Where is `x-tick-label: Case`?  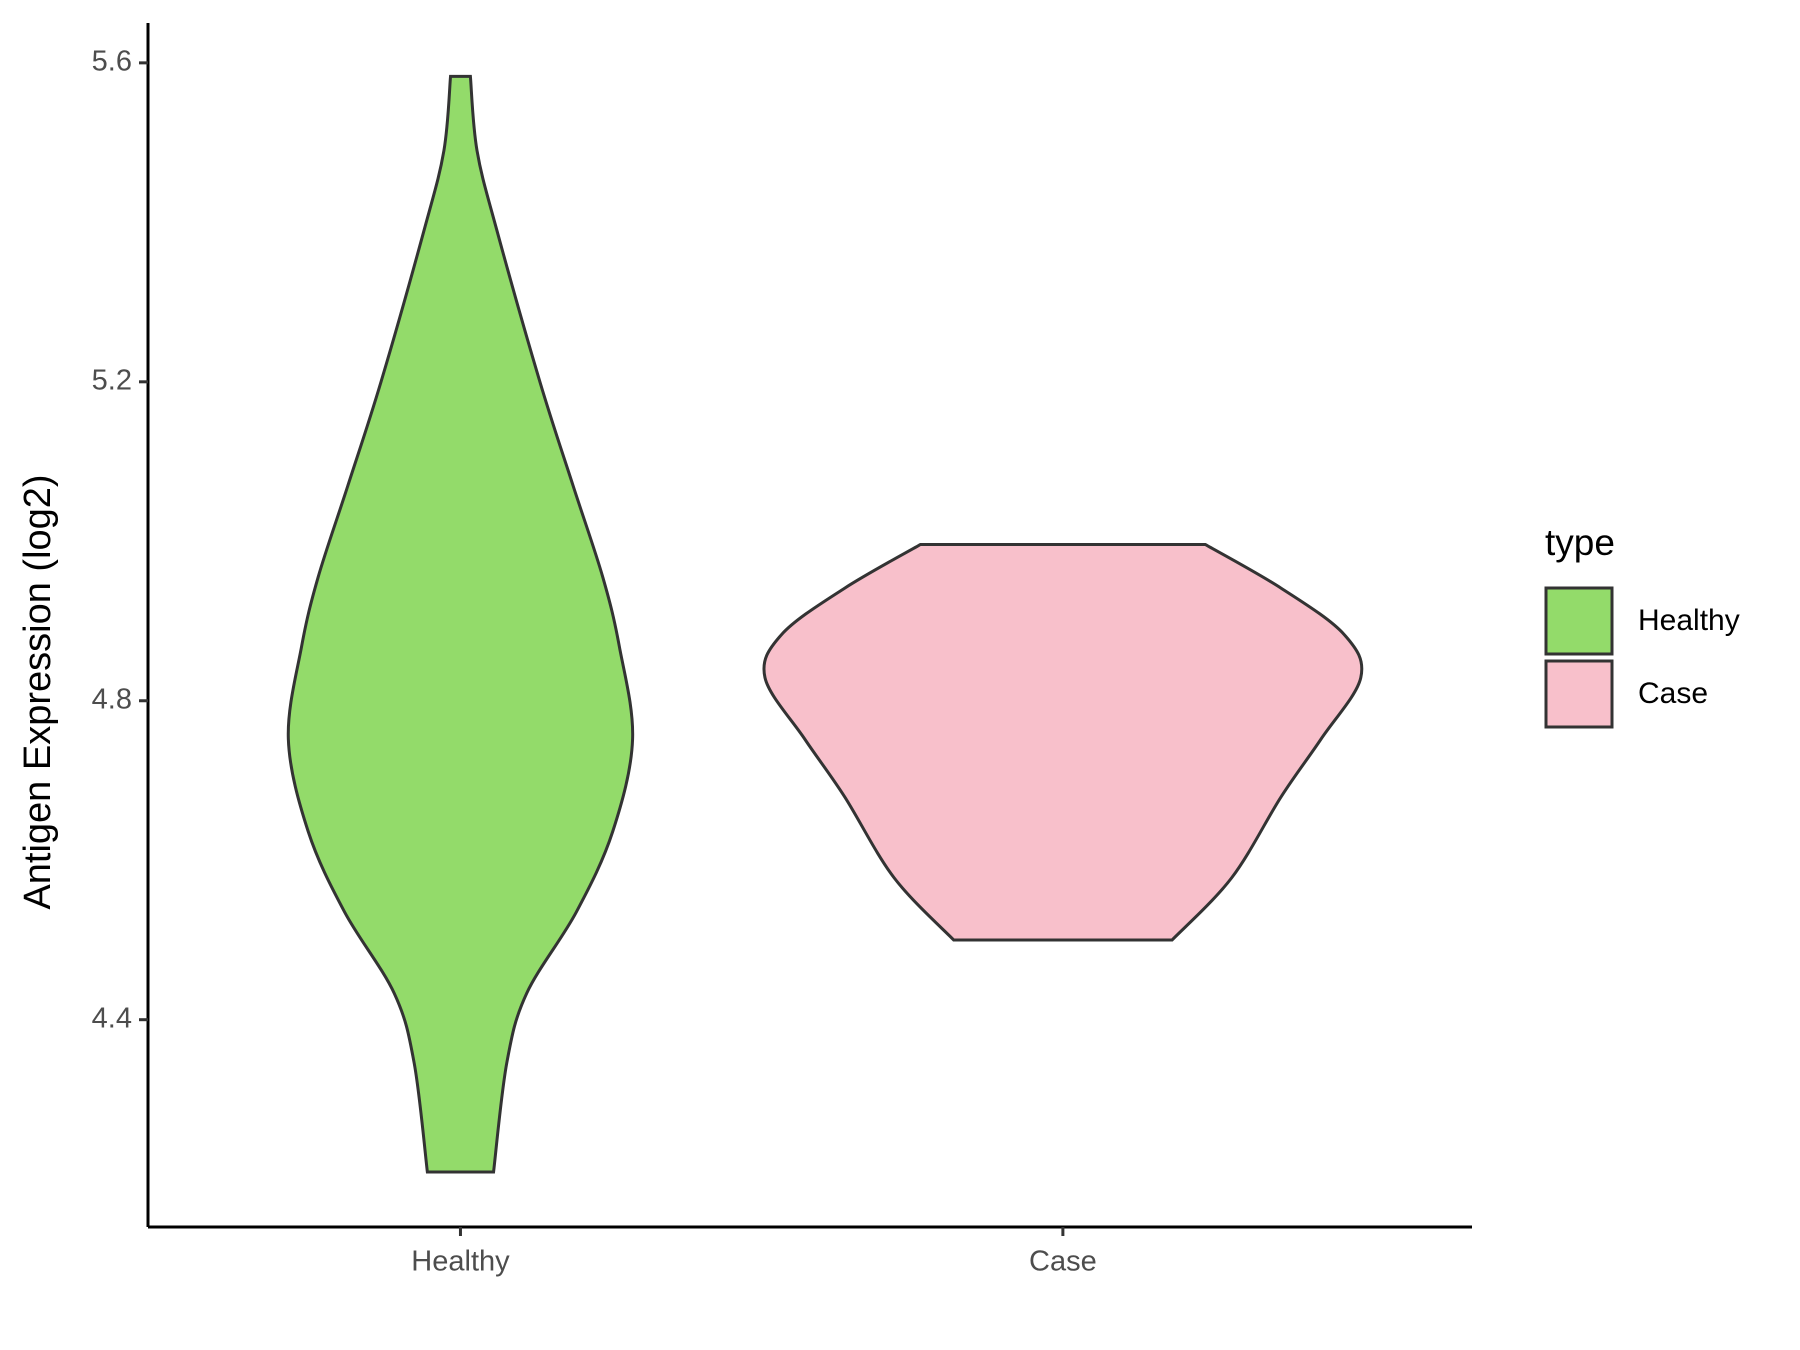
x-tick-label: Case is located at coordinates (1063, 1262).